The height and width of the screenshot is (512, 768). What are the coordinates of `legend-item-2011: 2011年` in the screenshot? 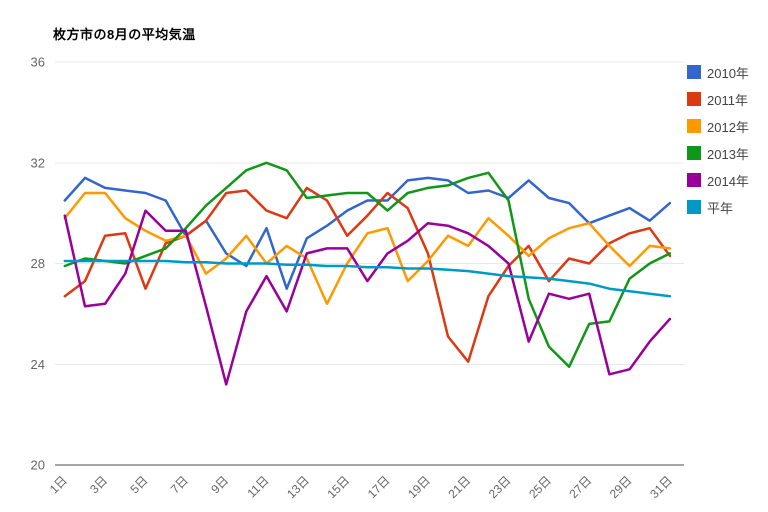 It's located at (718, 100).